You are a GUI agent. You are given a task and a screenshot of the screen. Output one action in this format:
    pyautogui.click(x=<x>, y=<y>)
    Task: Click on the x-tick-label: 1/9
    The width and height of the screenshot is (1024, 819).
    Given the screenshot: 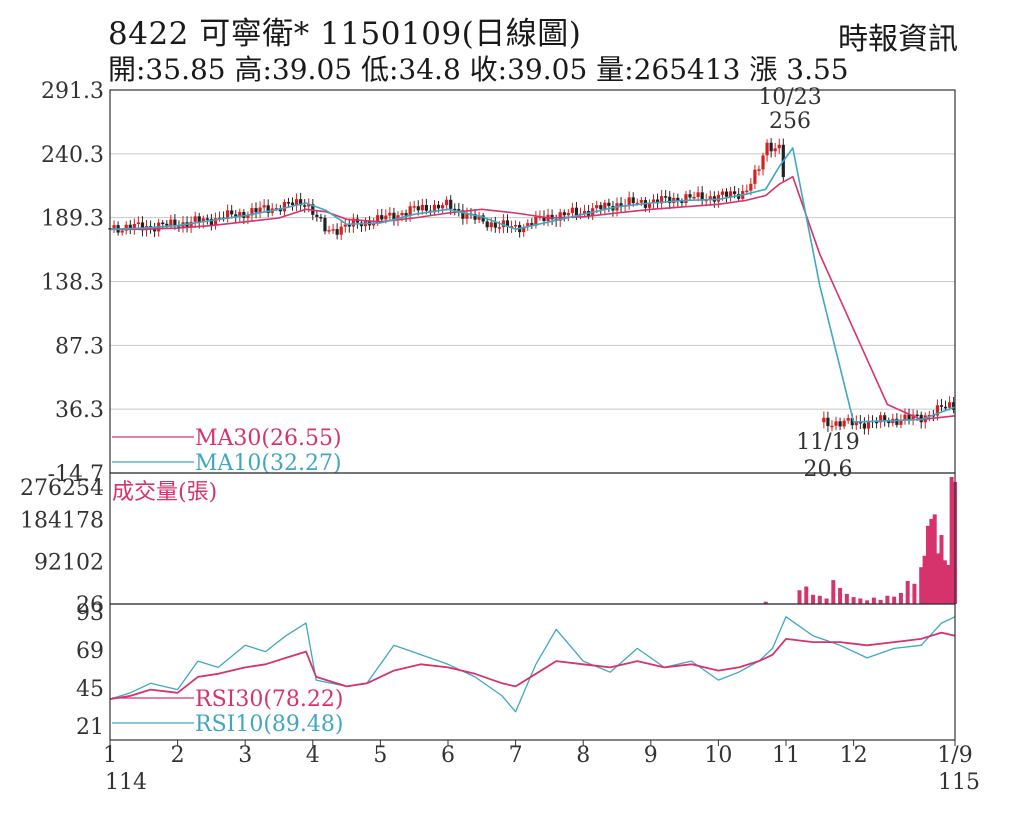 What is the action you would take?
    pyautogui.click(x=954, y=755)
    